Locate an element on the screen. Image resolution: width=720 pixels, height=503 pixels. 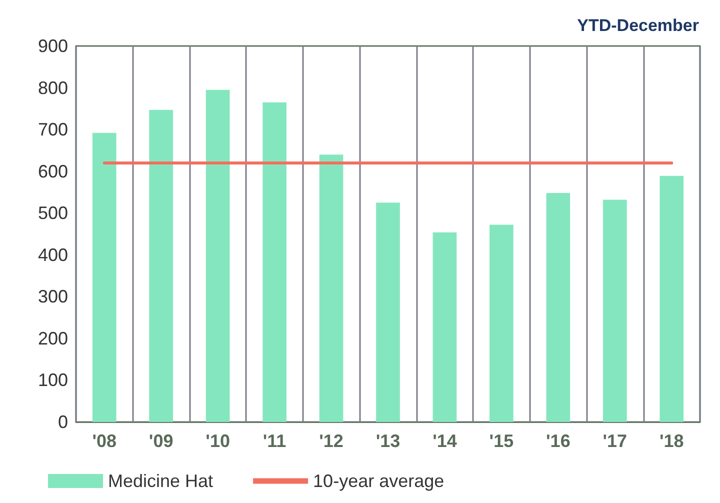
y-tick-label: 900 is located at coordinates (53, 46).